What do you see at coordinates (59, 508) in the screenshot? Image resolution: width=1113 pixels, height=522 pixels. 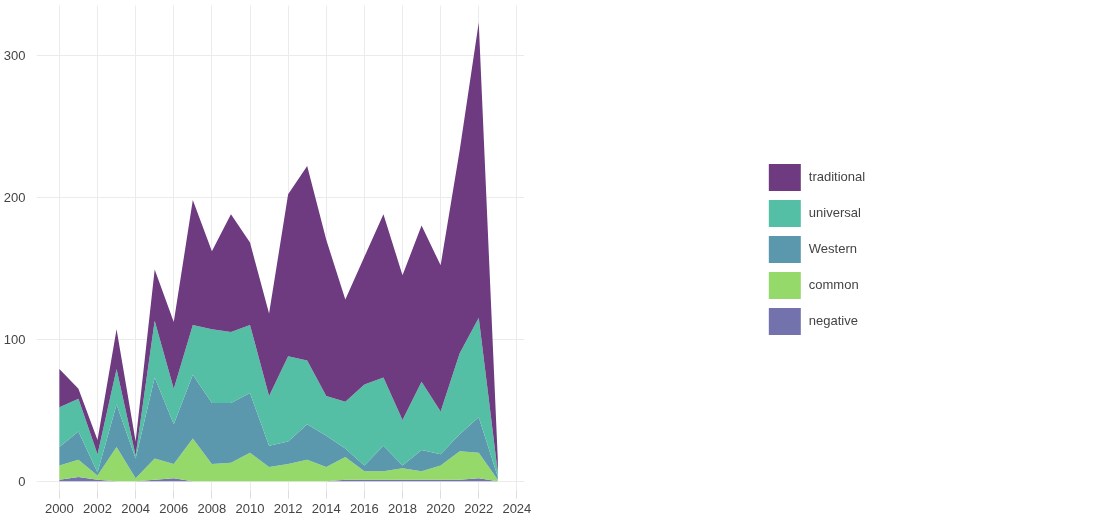 I see `x-tick-label: 2000` at bounding box center [59, 508].